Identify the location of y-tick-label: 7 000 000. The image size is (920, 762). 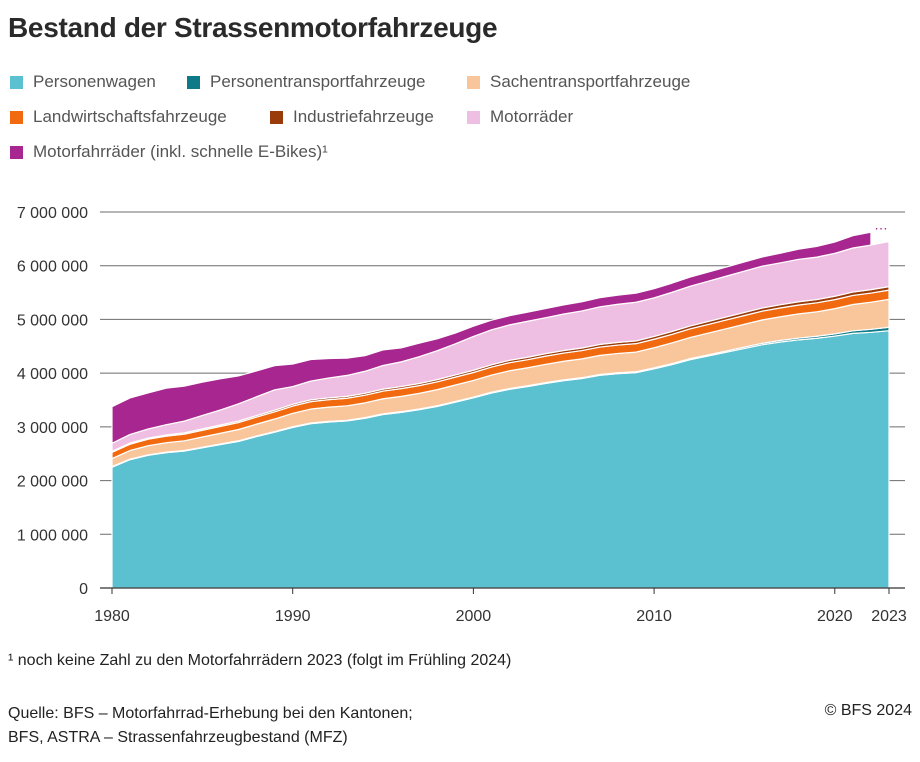
(52, 213).